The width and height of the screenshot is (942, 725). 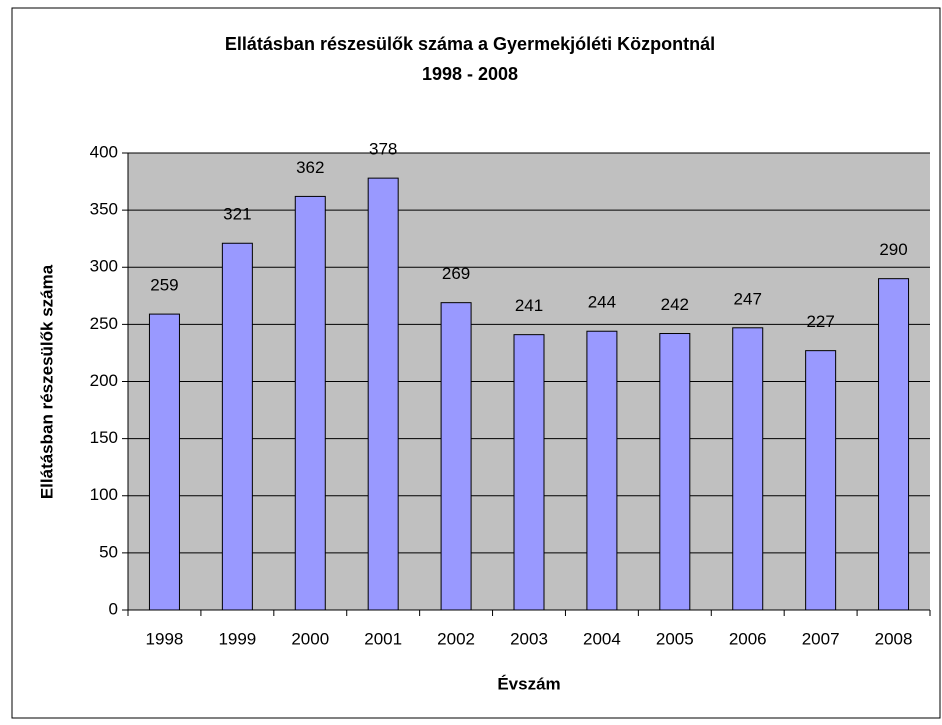 What do you see at coordinates (456, 273) in the screenshot?
I see `data-label: 269` at bounding box center [456, 273].